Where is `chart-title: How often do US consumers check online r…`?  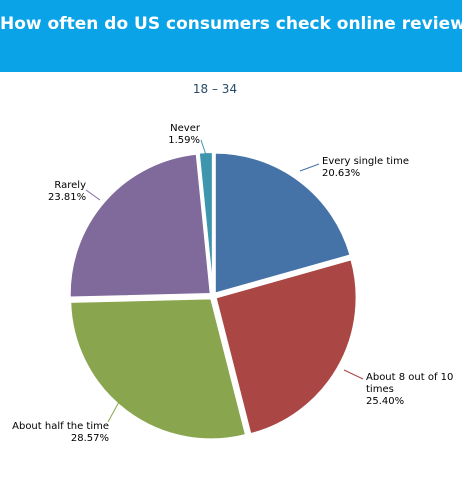 chart-title: How often do US consumers check online r… is located at coordinates (231, 24).